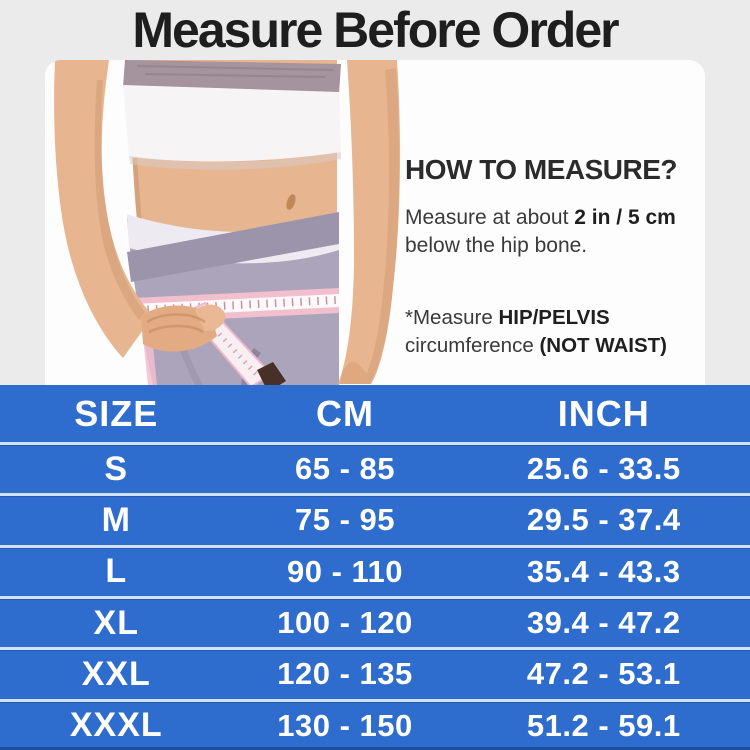 This screenshot has height=750, width=750. I want to click on footnote-normal-2: circumference, so click(472, 345).